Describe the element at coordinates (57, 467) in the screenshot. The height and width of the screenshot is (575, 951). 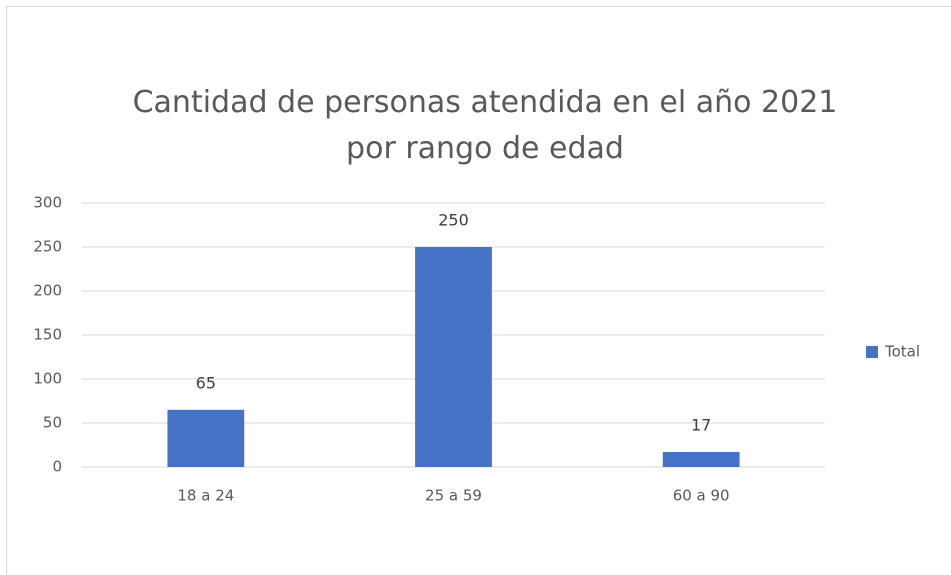
I see `y-tick-label: 0` at that location.